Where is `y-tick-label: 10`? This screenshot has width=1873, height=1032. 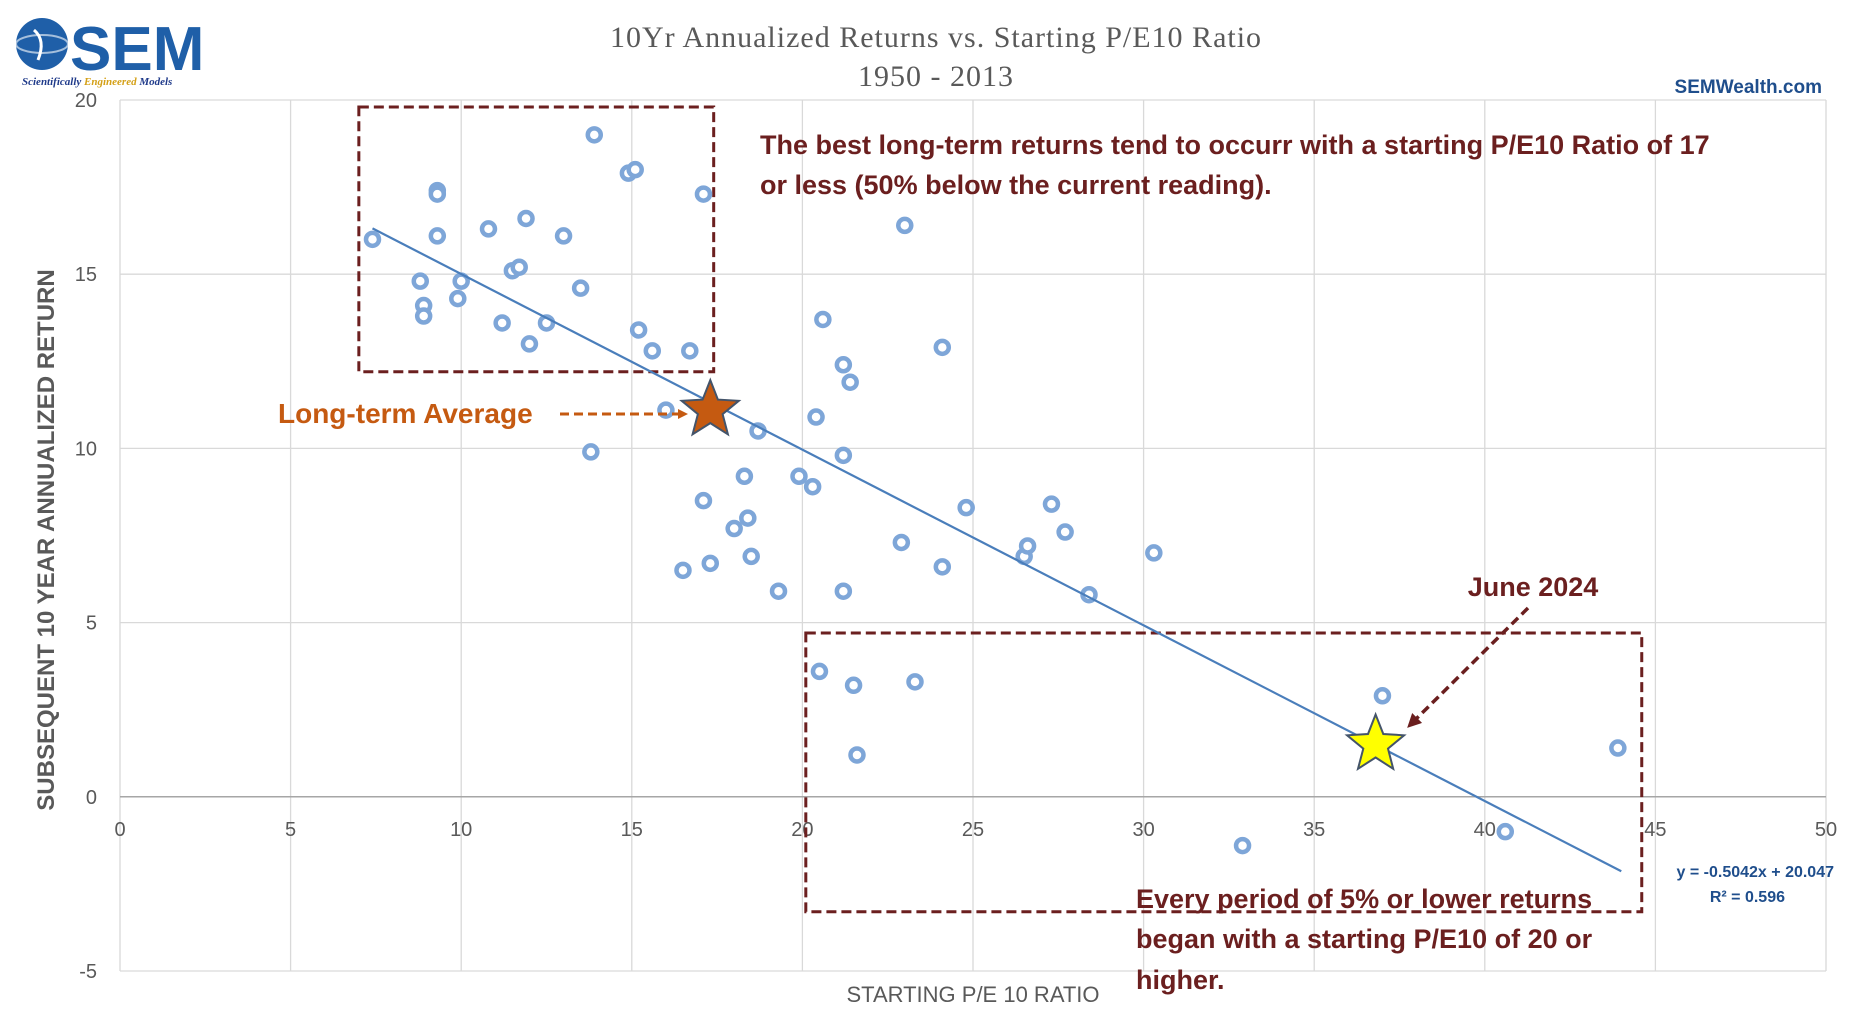 y-tick-label: 10 is located at coordinates (86, 449).